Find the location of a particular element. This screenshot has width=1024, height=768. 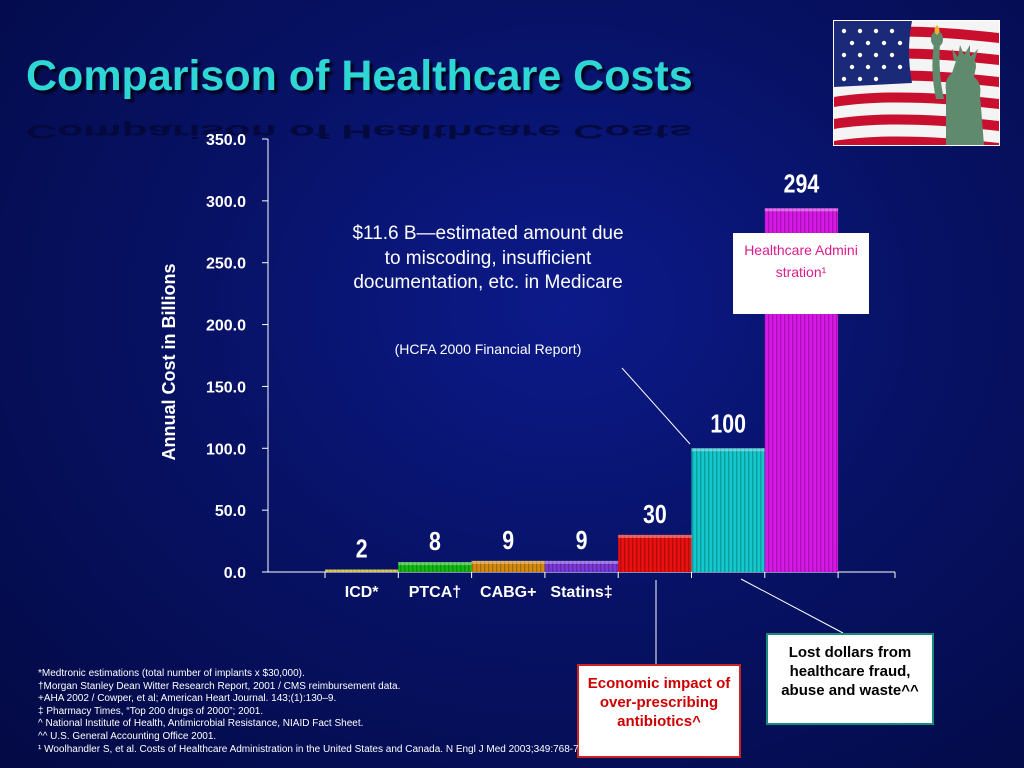

bar-group: 294 is located at coordinates (801, 370).